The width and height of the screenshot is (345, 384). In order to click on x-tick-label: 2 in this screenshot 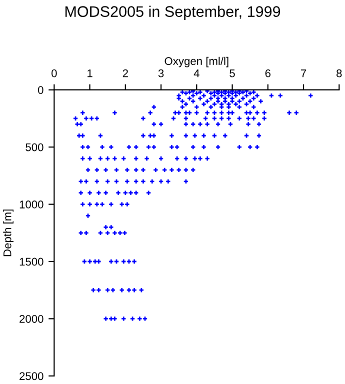, I will do `click(125, 73)`.